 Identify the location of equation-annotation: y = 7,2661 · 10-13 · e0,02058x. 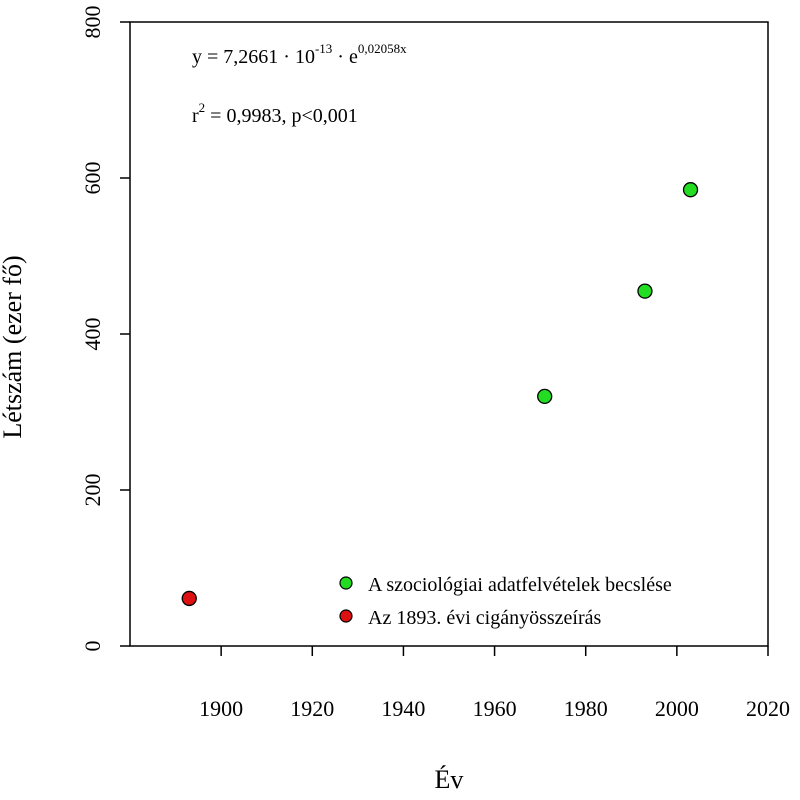
(299, 54).